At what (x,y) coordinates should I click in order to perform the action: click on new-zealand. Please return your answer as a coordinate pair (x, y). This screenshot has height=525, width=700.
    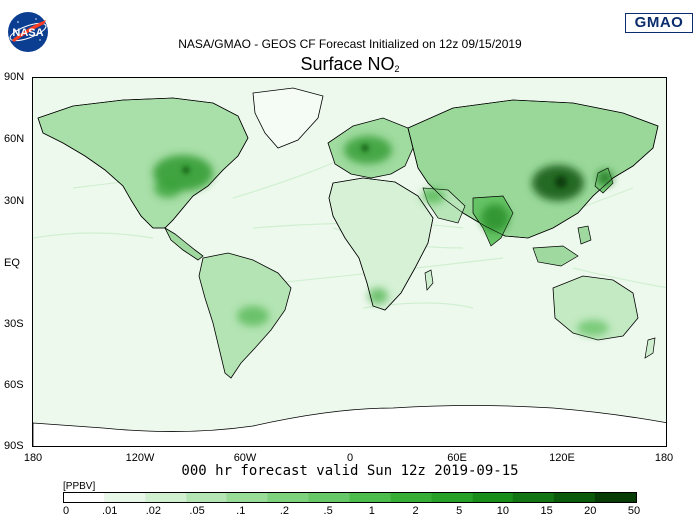
    Looking at the image, I should click on (650, 348).